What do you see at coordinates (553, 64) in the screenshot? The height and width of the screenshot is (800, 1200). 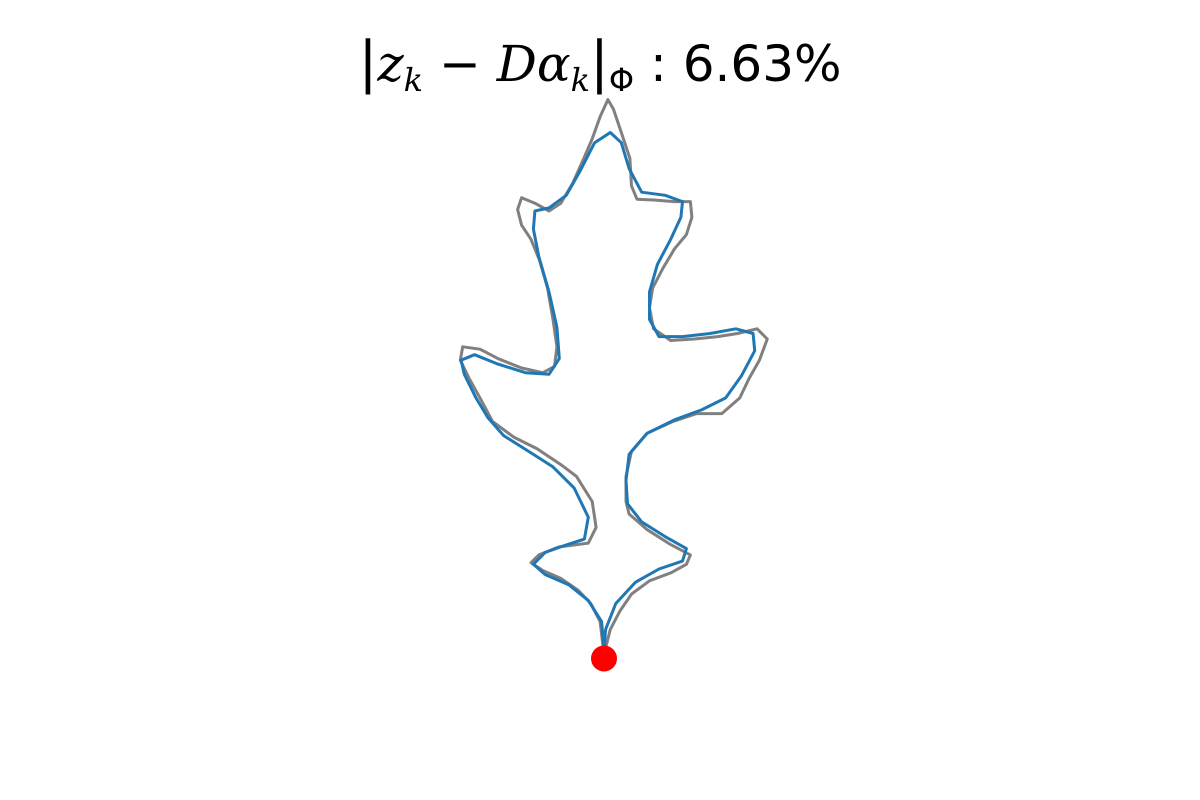 I see `title-alpha: α` at bounding box center [553, 64].